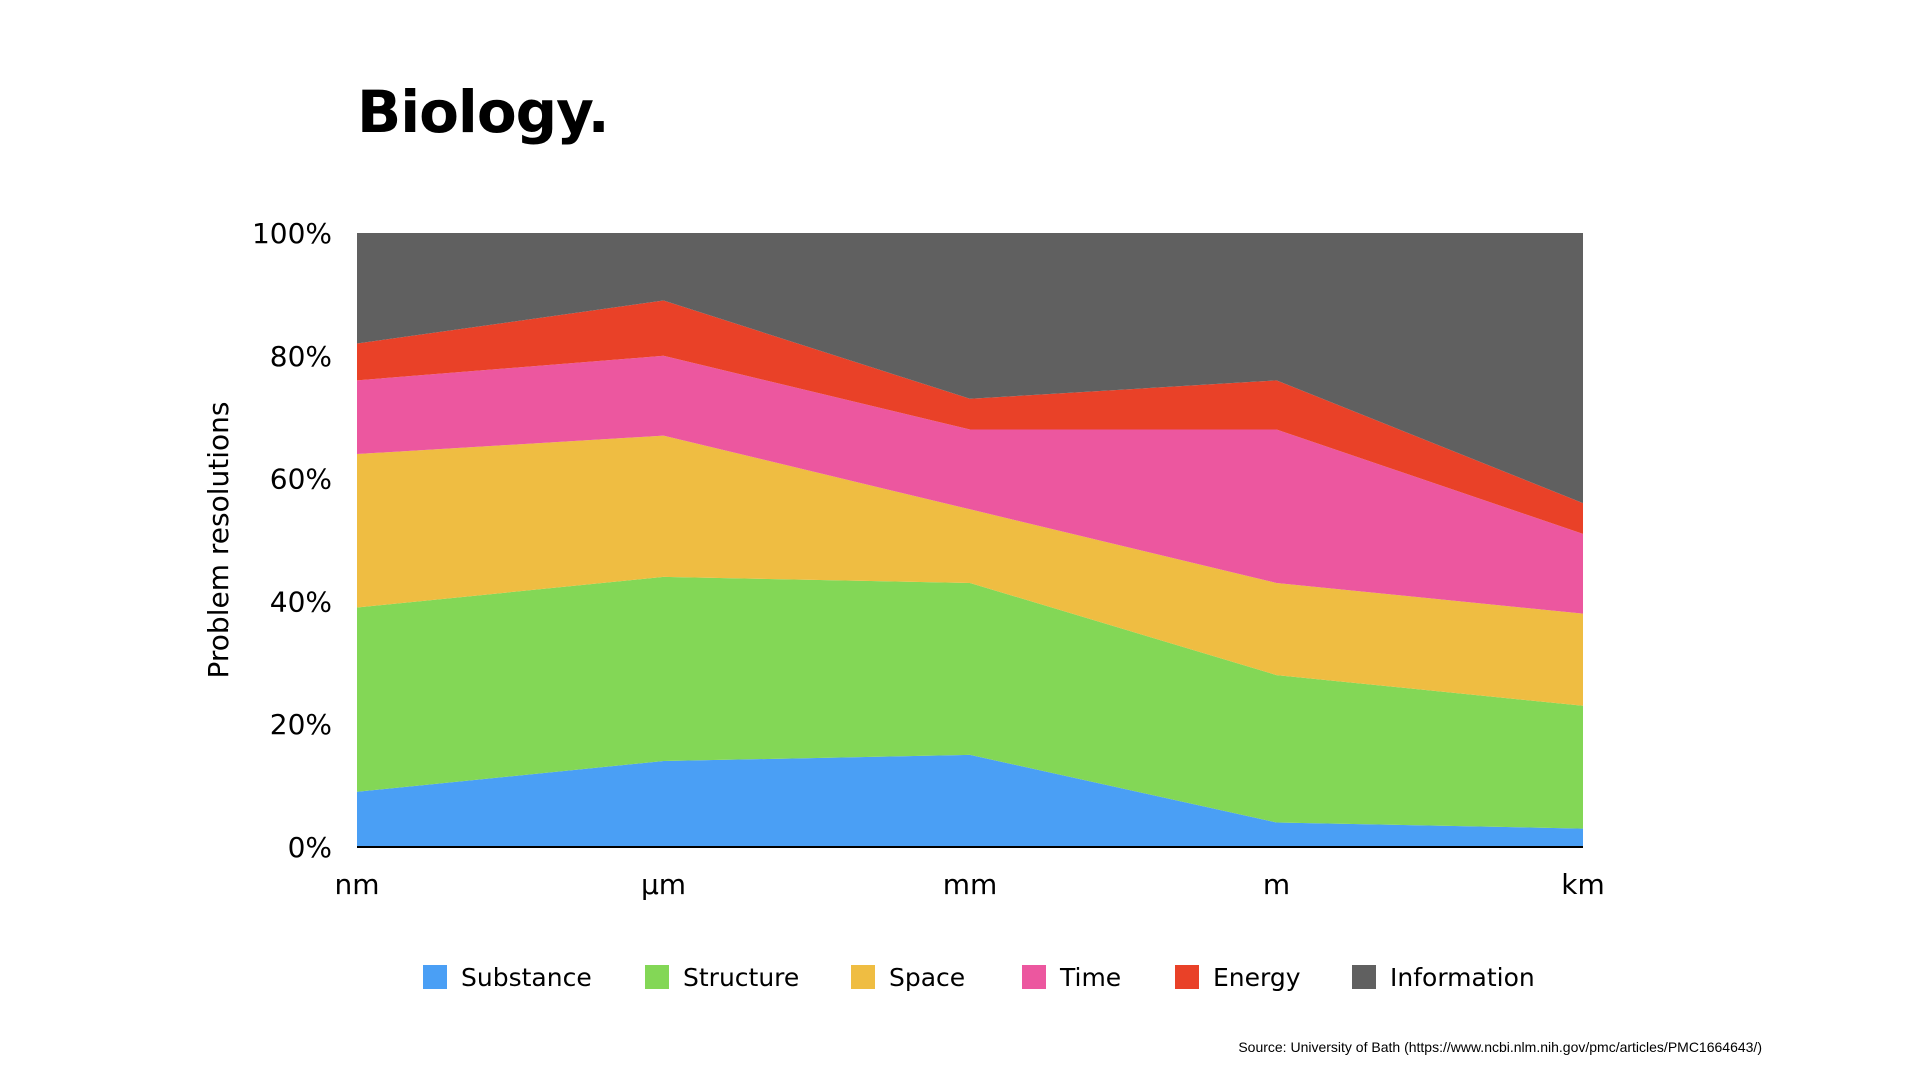 The image size is (1920, 1080). Describe the element at coordinates (301, 356) in the screenshot. I see `y-tick-label: 80%` at that location.